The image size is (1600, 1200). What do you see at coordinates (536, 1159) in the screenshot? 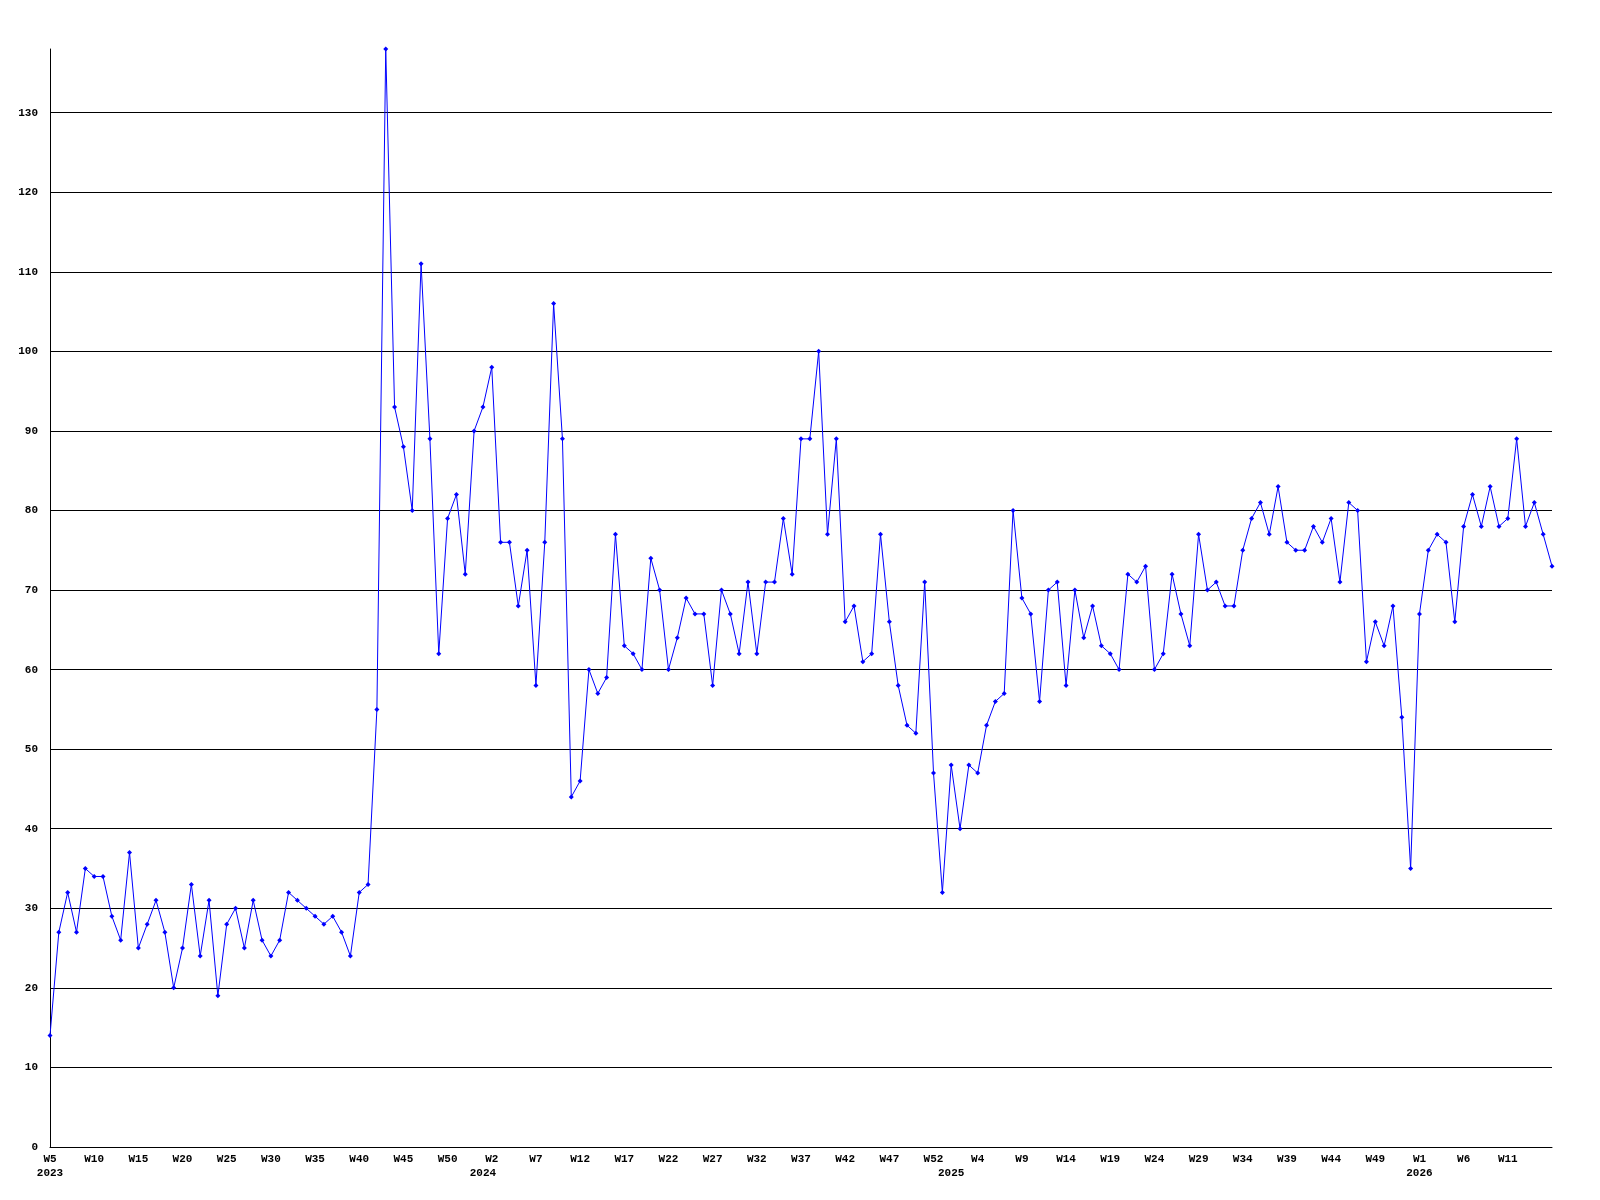
I see `x-tick-label: W7` at bounding box center [536, 1159].